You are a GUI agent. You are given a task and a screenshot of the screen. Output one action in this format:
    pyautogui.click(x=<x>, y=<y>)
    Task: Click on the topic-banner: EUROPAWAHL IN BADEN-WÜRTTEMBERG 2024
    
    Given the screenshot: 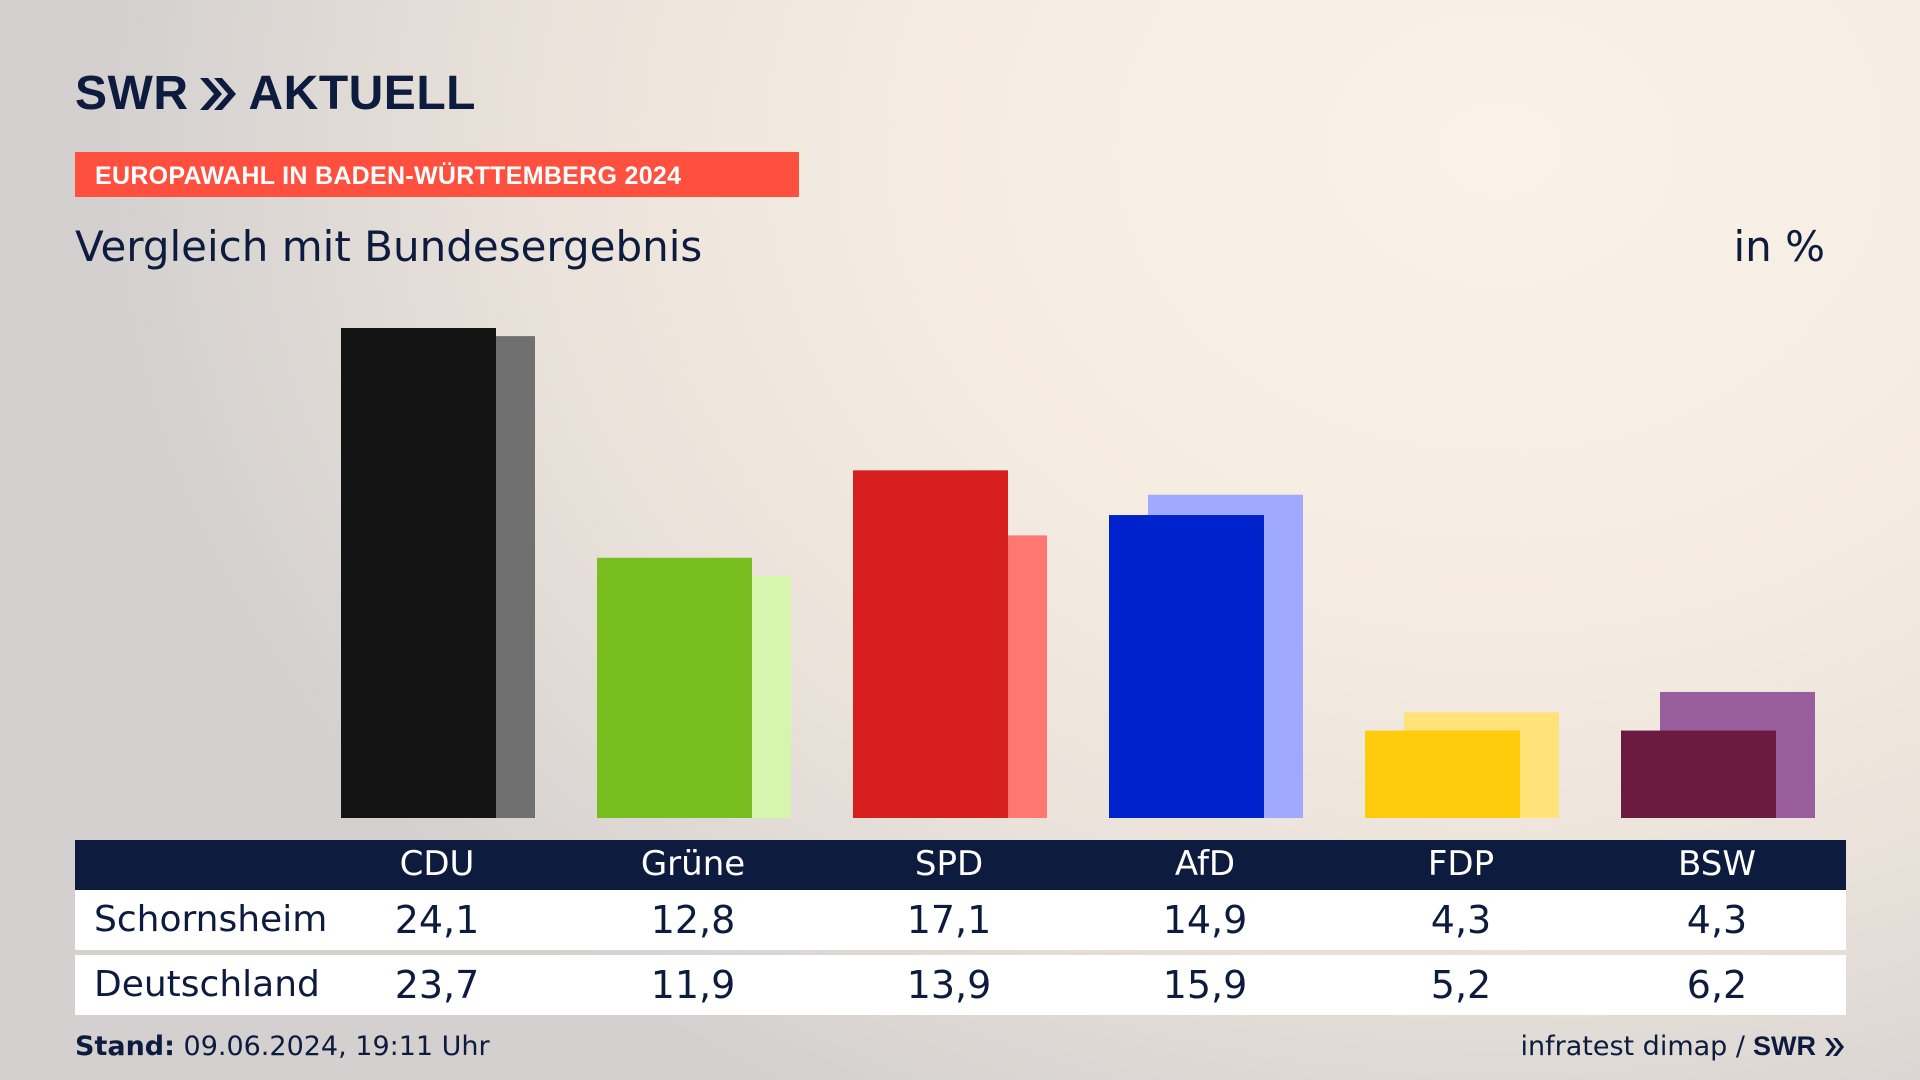 What is the action you would take?
    pyautogui.click(x=437, y=174)
    